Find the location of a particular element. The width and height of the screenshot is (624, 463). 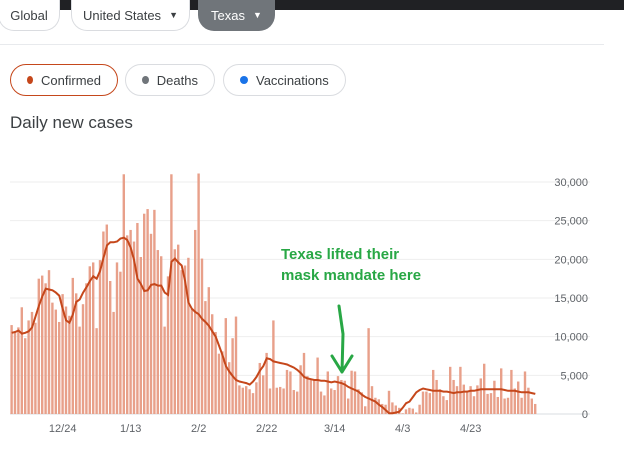

y-tick-label: 15,000 is located at coordinates (571, 299).